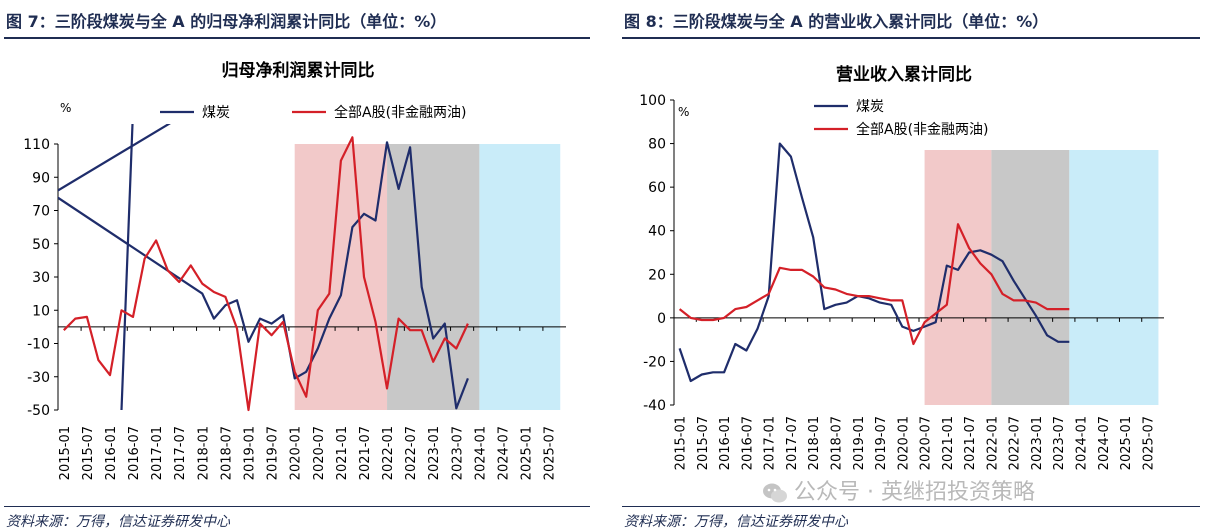 The width and height of the screenshot is (1206, 532). I want to click on fig7-x-tick-label: 2021-01, so click(342, 453).